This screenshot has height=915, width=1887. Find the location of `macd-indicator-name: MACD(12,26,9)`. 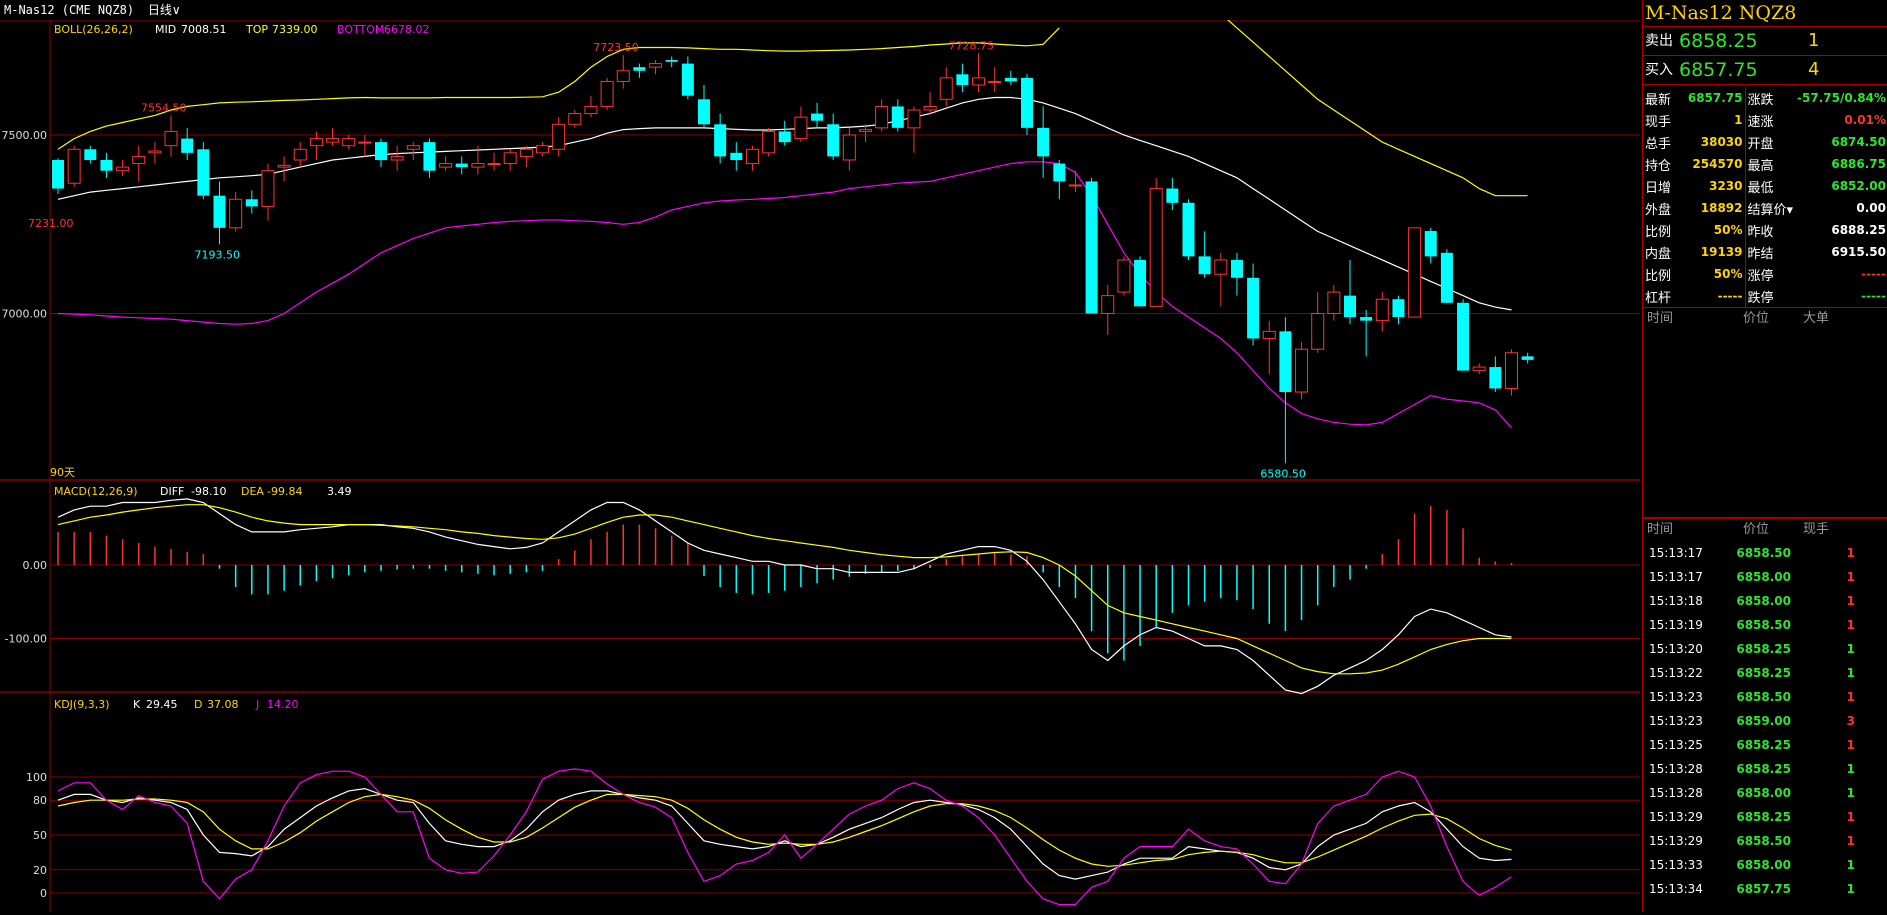

macd-indicator-name: MACD(12,26,9) is located at coordinates (96, 491).